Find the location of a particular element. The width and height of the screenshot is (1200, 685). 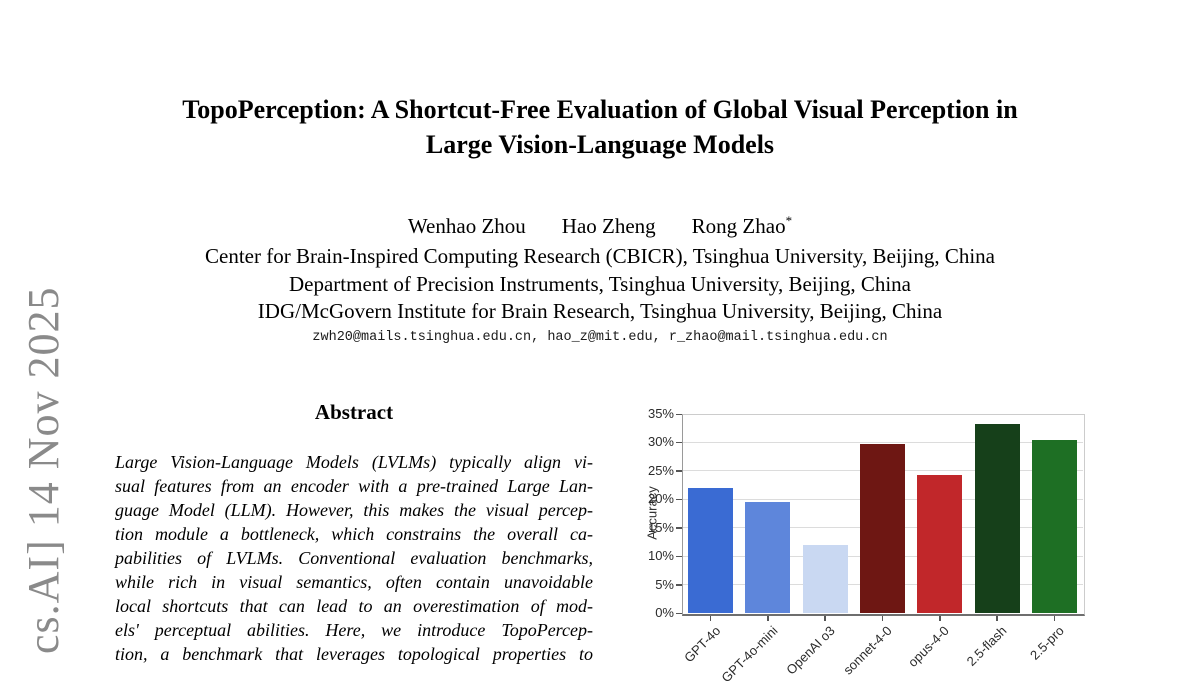

author-2: Hao Zheng is located at coordinates (609, 226).